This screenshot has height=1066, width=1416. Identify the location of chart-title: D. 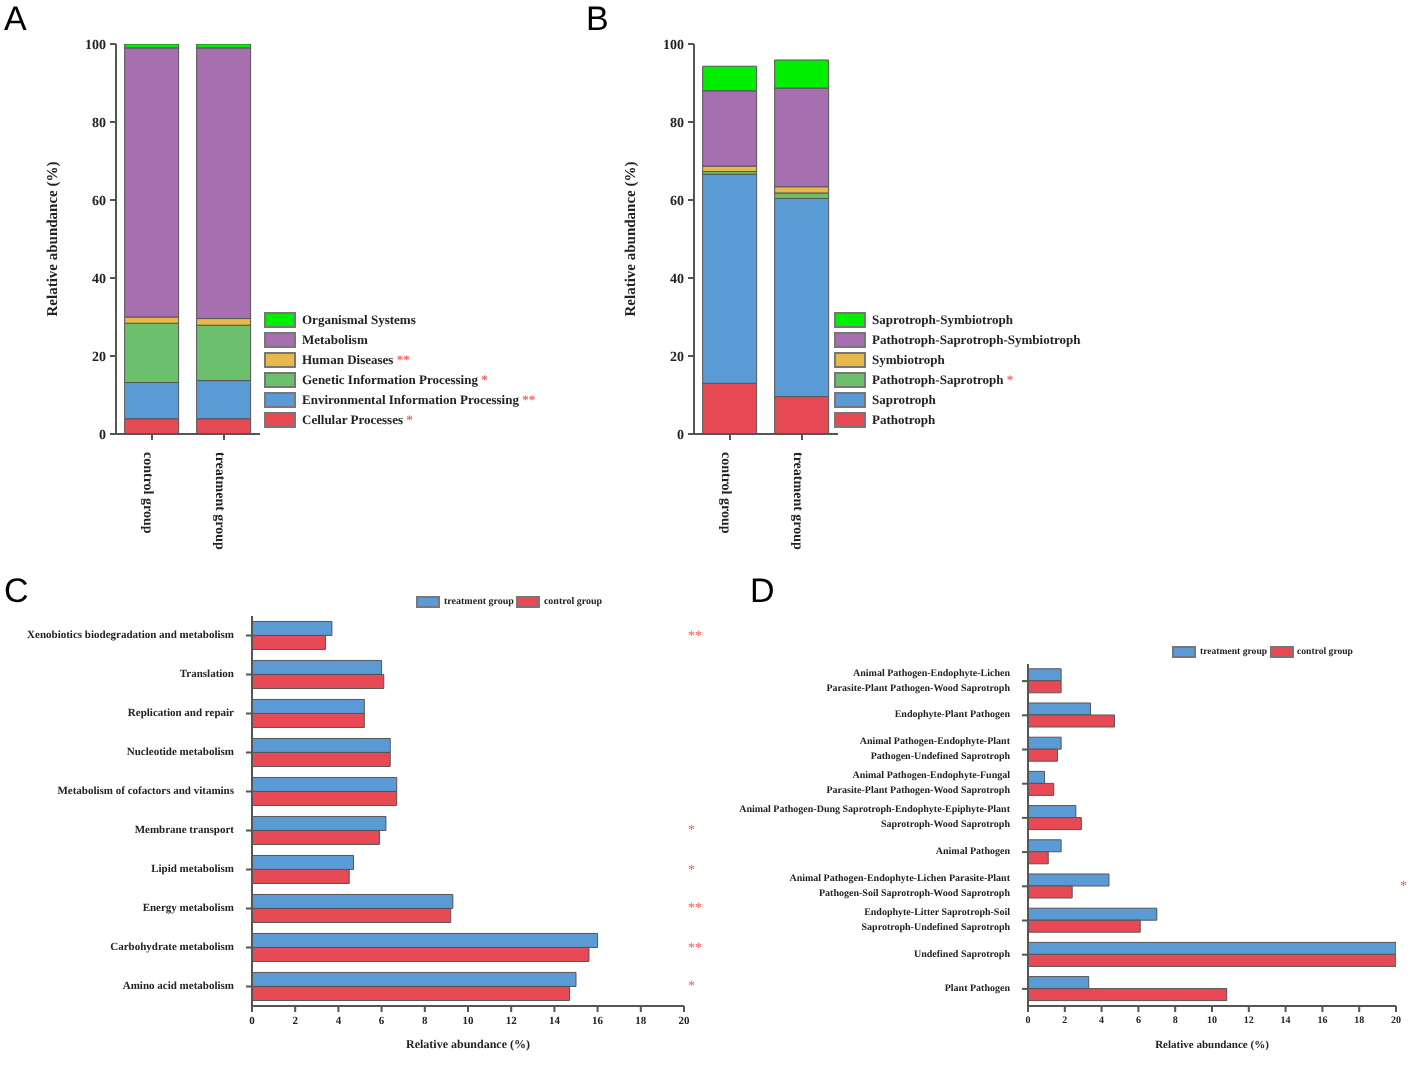
(762, 592).